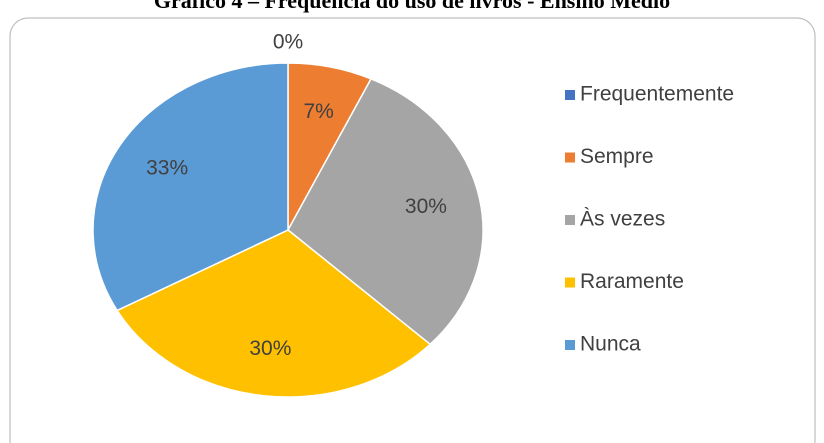 This screenshot has width=824, height=443. Describe the element at coordinates (288, 42) in the screenshot. I see `data-label: 0%` at that location.